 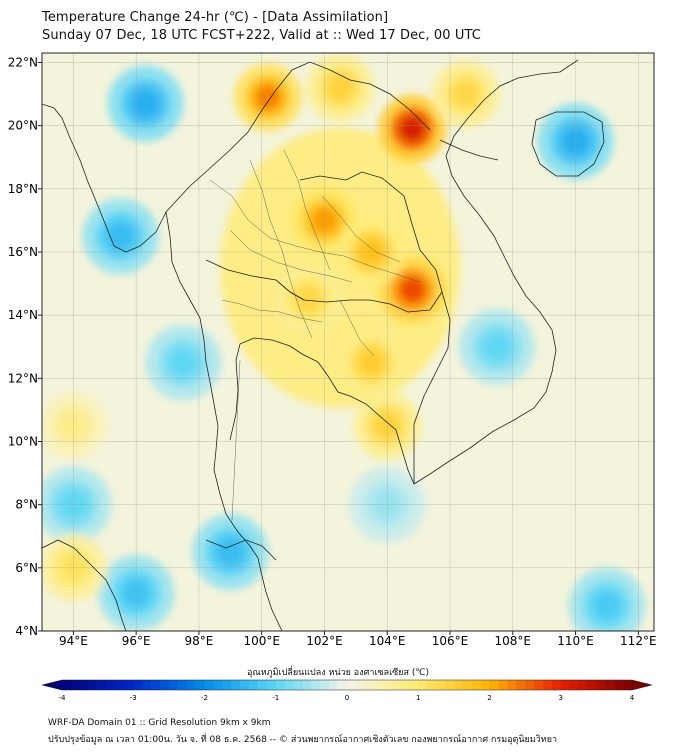 What do you see at coordinates (26, 568) in the screenshot?
I see `latitude-label: 6°N` at bounding box center [26, 568].